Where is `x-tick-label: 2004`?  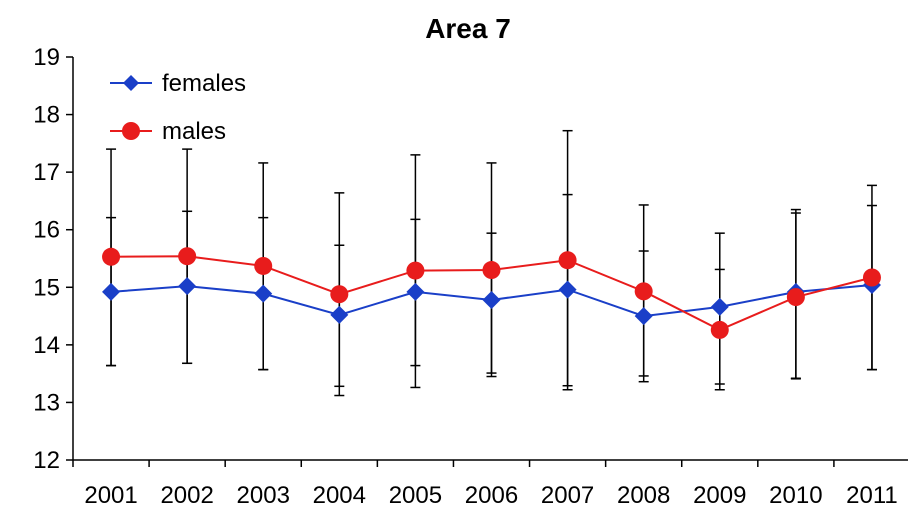
x-tick-label: 2004 is located at coordinates (339, 494).